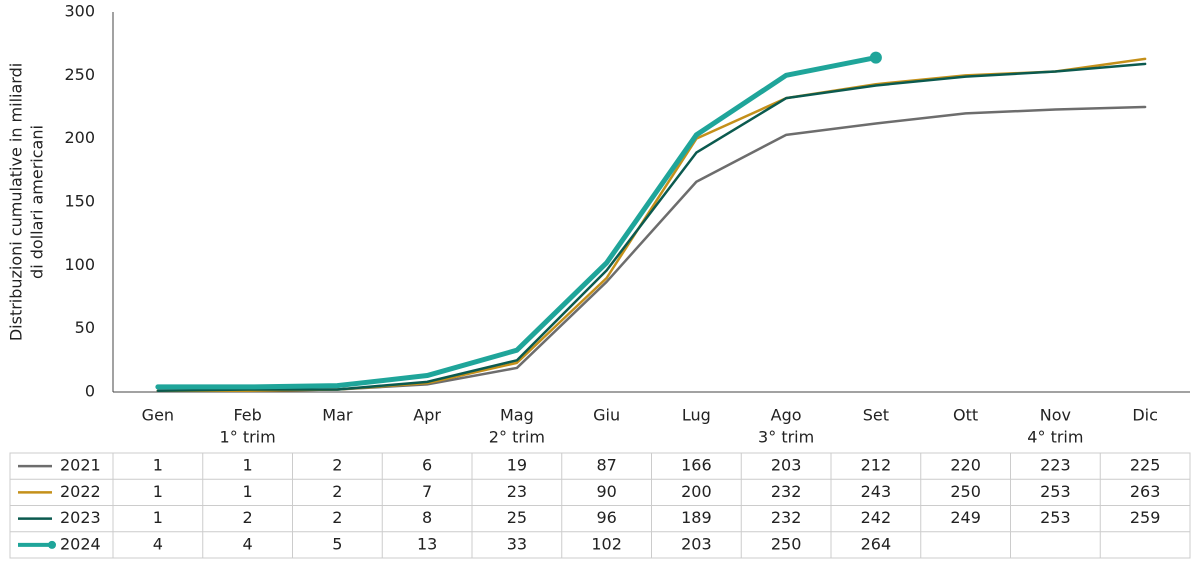  What do you see at coordinates (876, 517) in the screenshot?
I see `table-cell: 242` at bounding box center [876, 517].